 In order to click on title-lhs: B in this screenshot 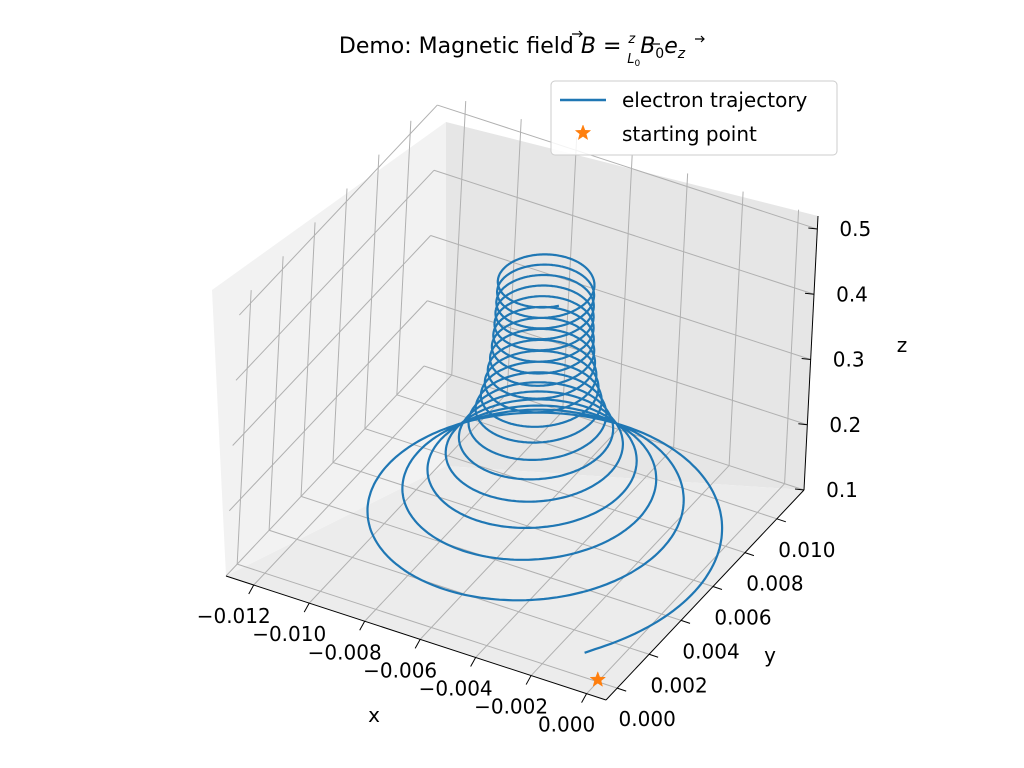, I will do `click(588, 46)`.